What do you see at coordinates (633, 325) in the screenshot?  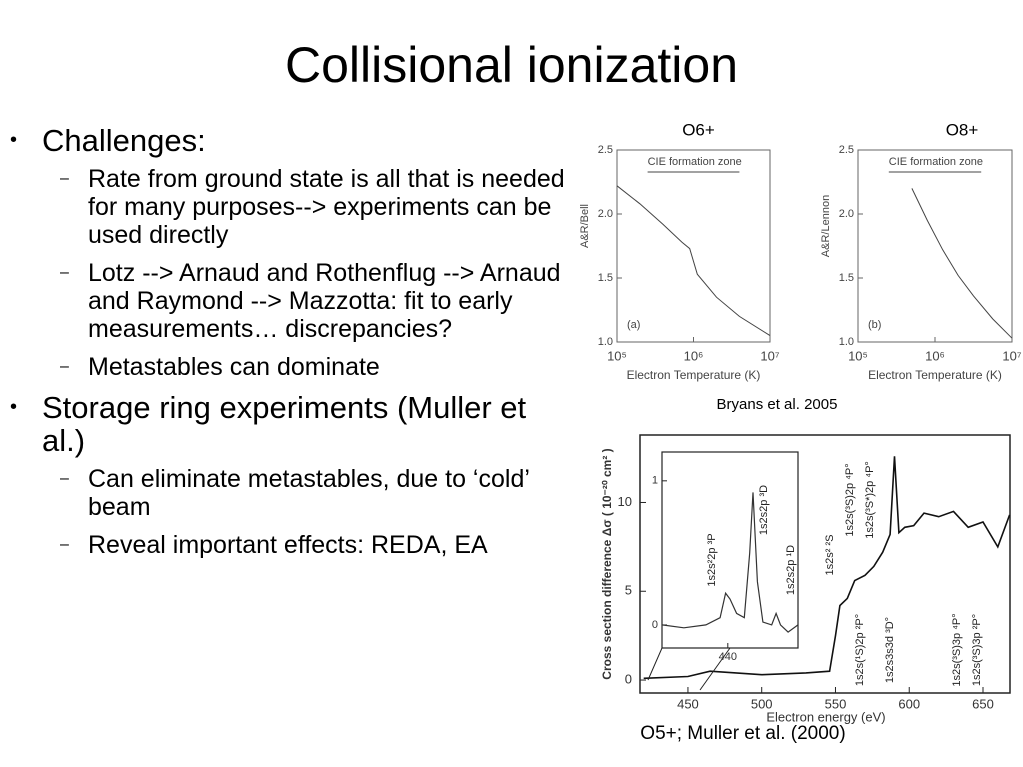 I see `panel-label: (a)` at bounding box center [633, 325].